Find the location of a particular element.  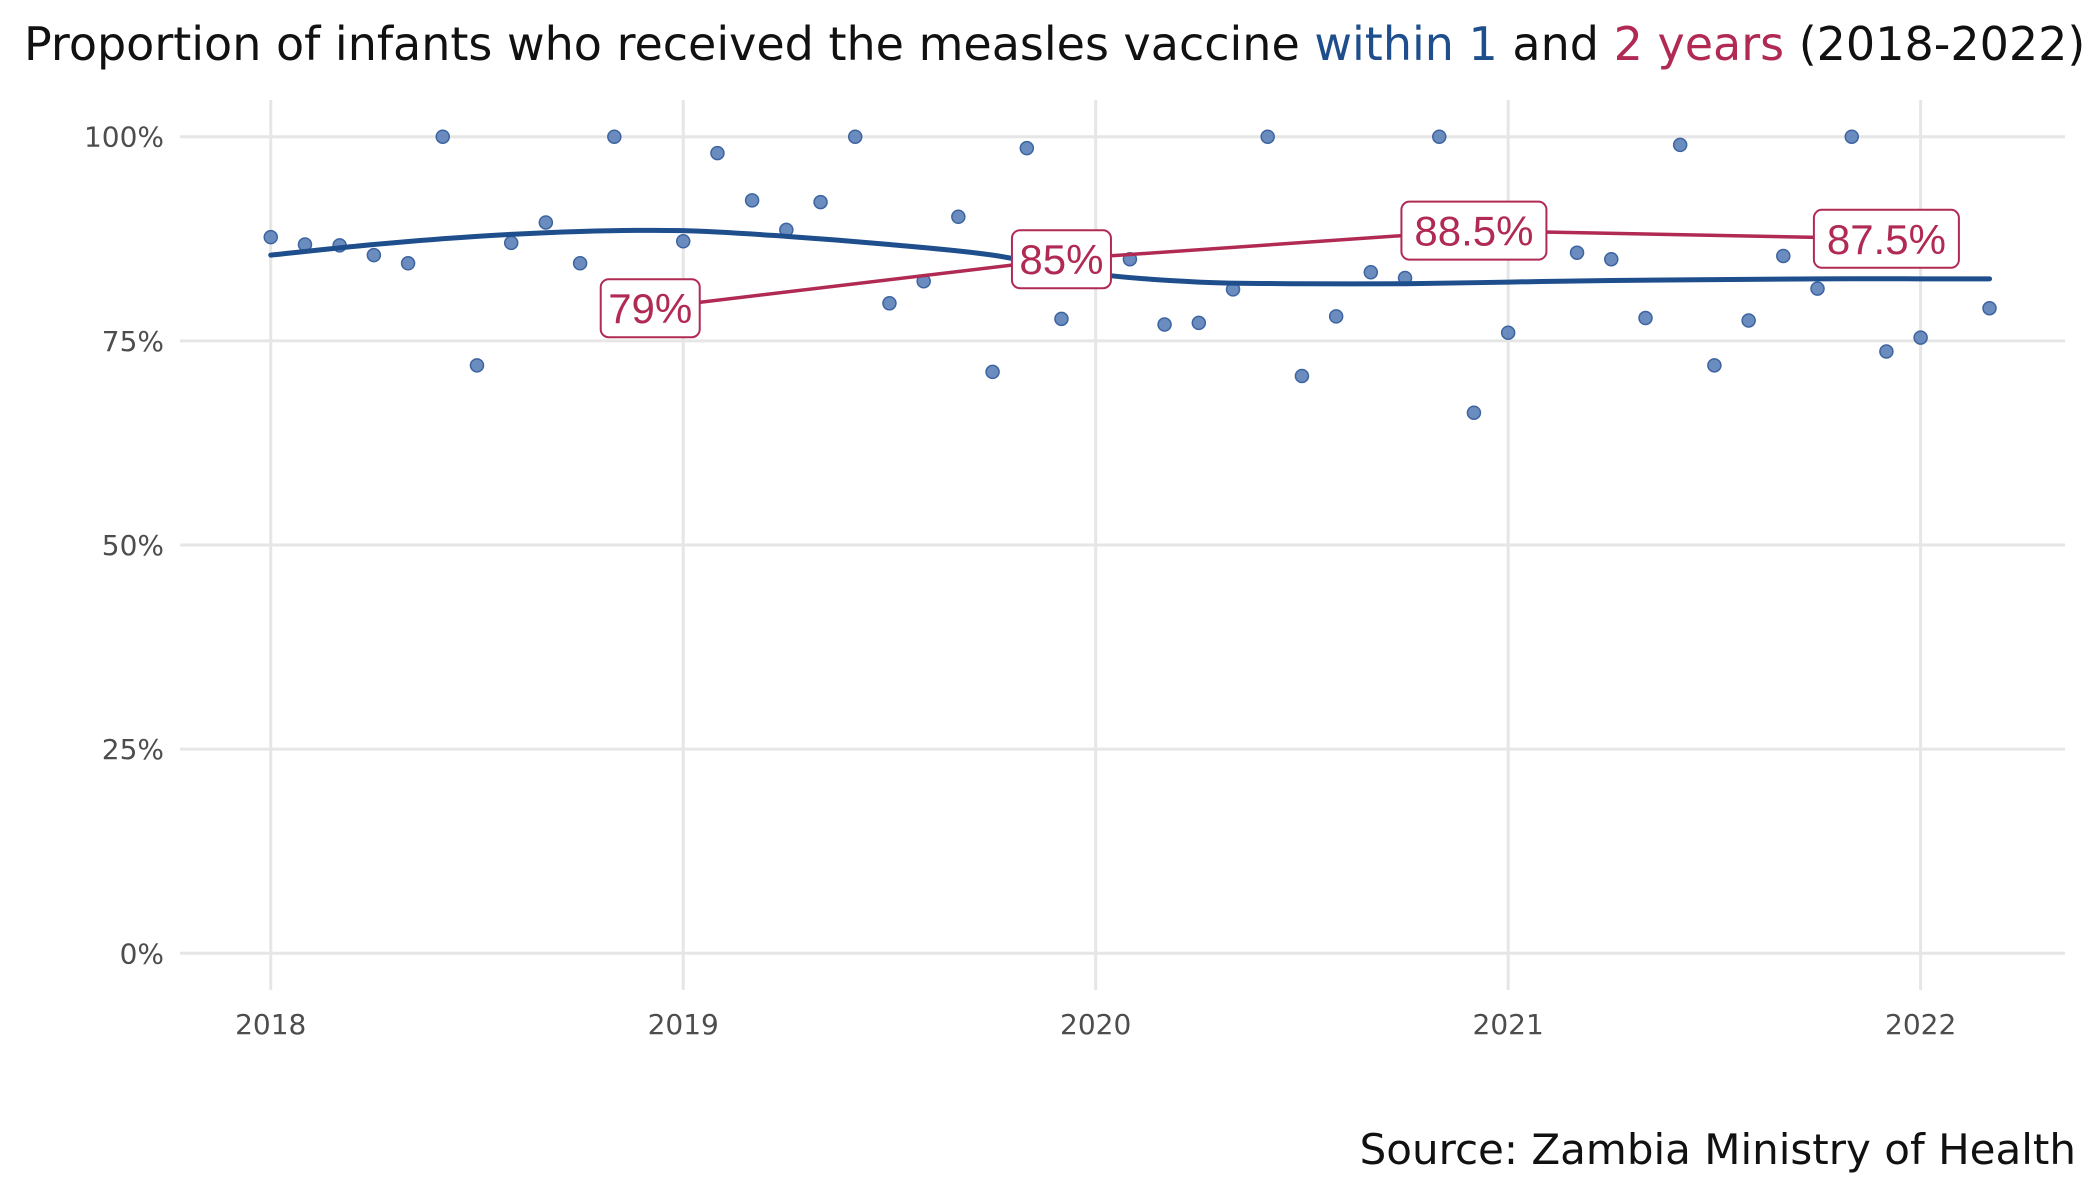

value-label-2: 88.5% is located at coordinates (1474, 230).